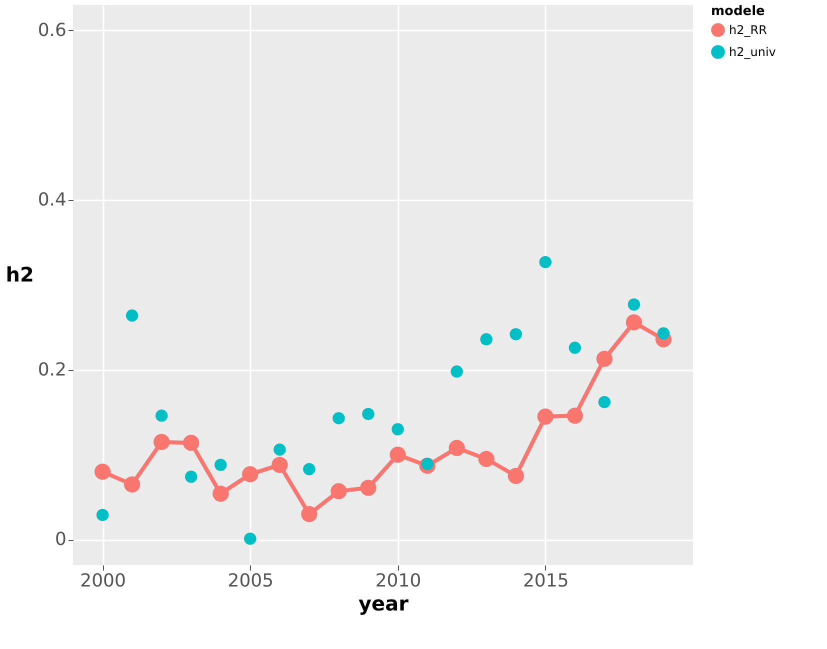 This screenshot has width=827, height=649. Describe the element at coordinates (103, 581) in the screenshot. I see `x-tick-label: 2000` at that location.